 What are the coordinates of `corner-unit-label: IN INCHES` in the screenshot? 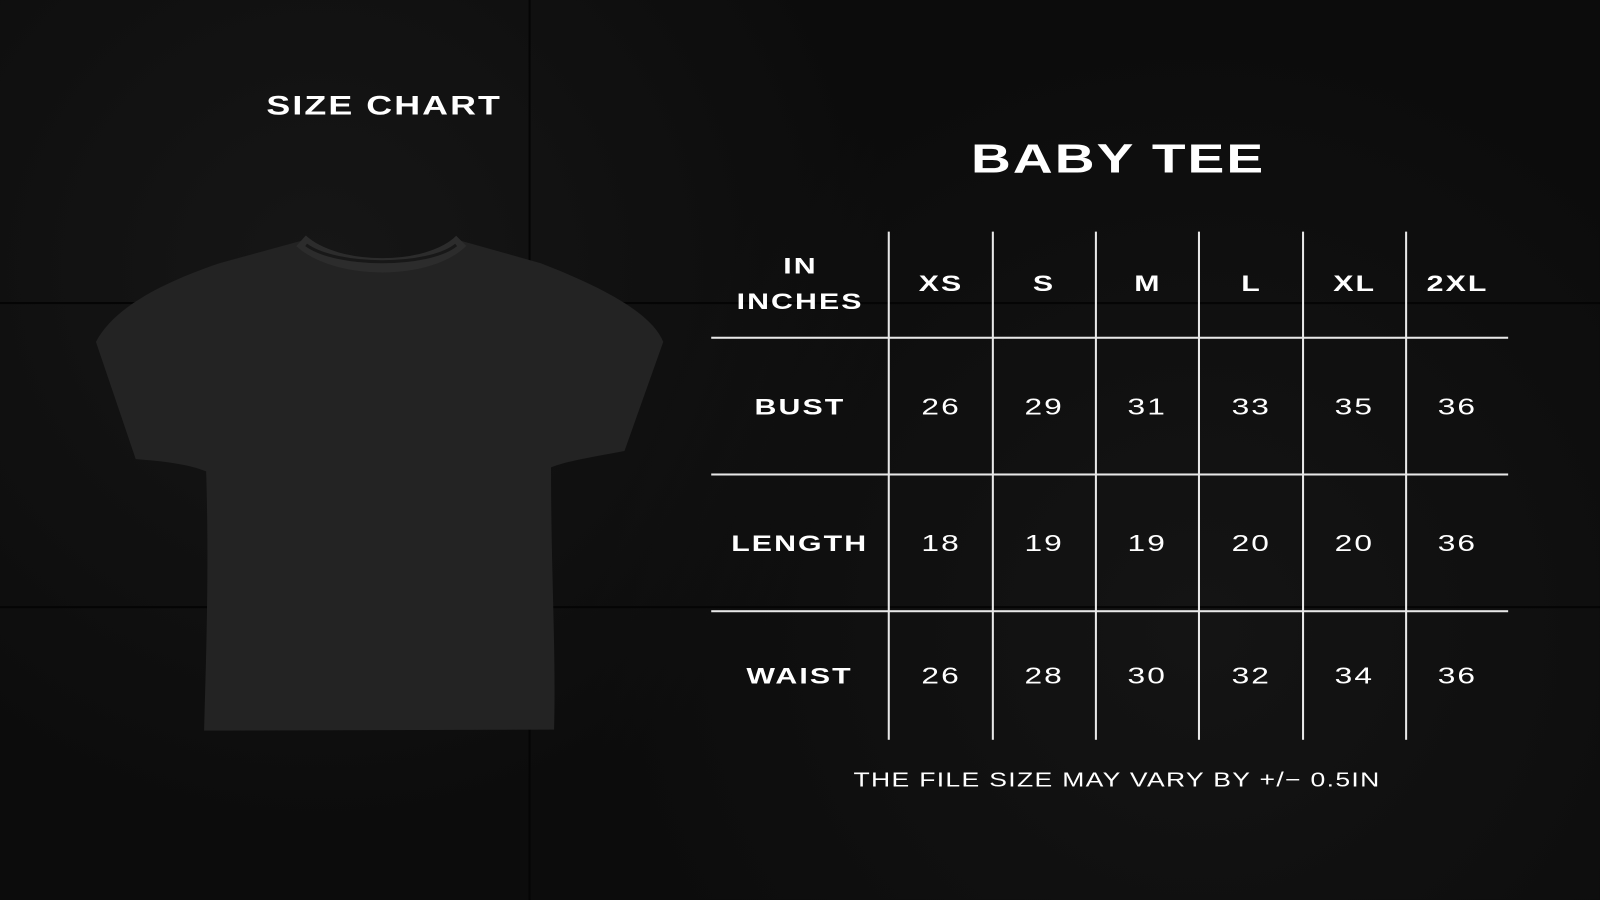 It's located at (800, 284).